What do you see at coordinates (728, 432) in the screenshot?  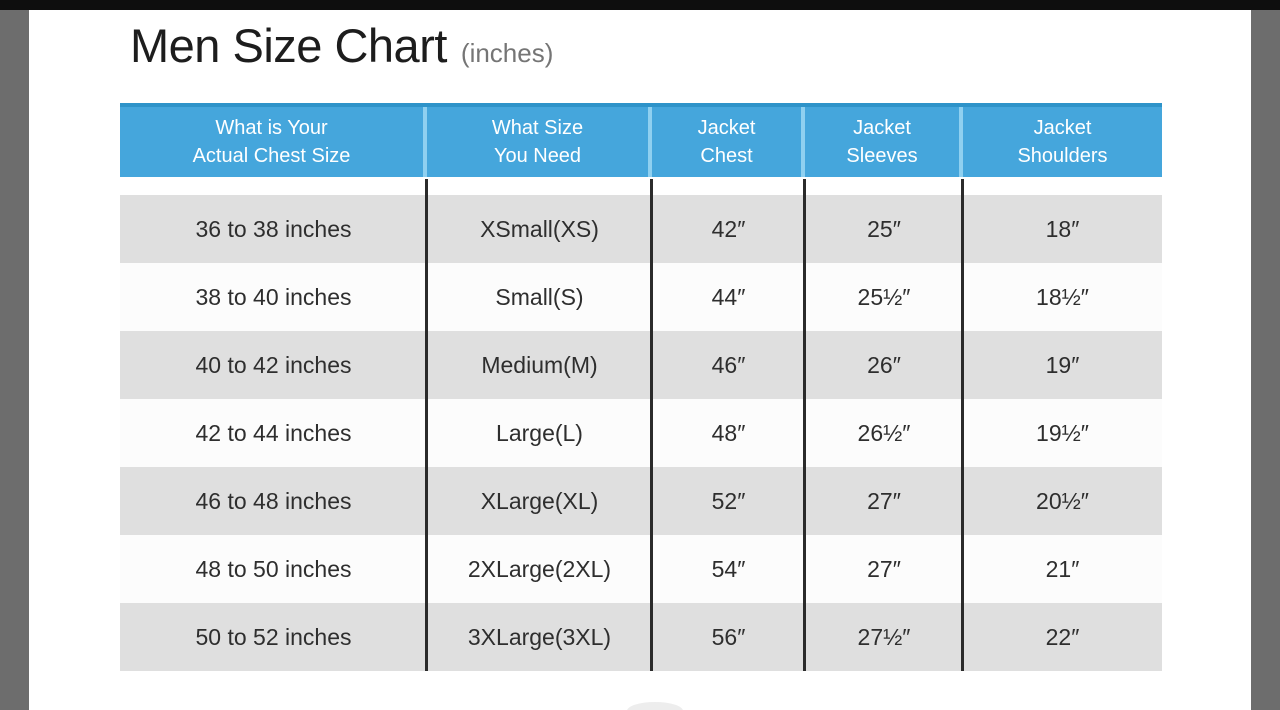 I see `cell-jacket-chest: 48″` at bounding box center [728, 432].